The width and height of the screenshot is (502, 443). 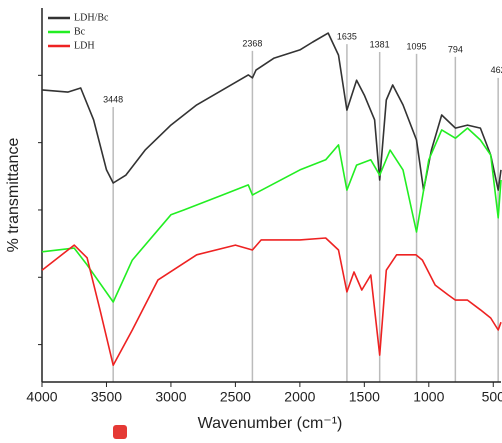 What do you see at coordinates (84, 45) in the screenshot?
I see `legend-label: LDH` at bounding box center [84, 45].